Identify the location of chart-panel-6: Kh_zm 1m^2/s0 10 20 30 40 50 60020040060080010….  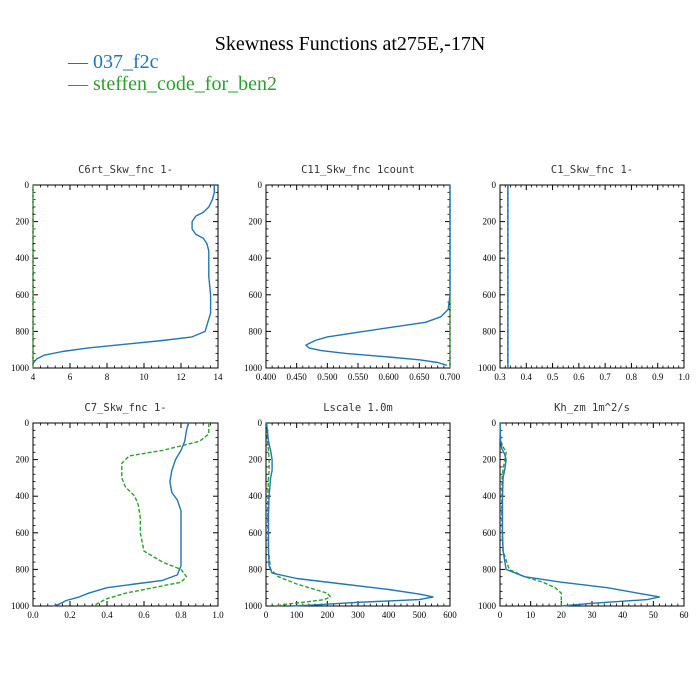
(583, 511).